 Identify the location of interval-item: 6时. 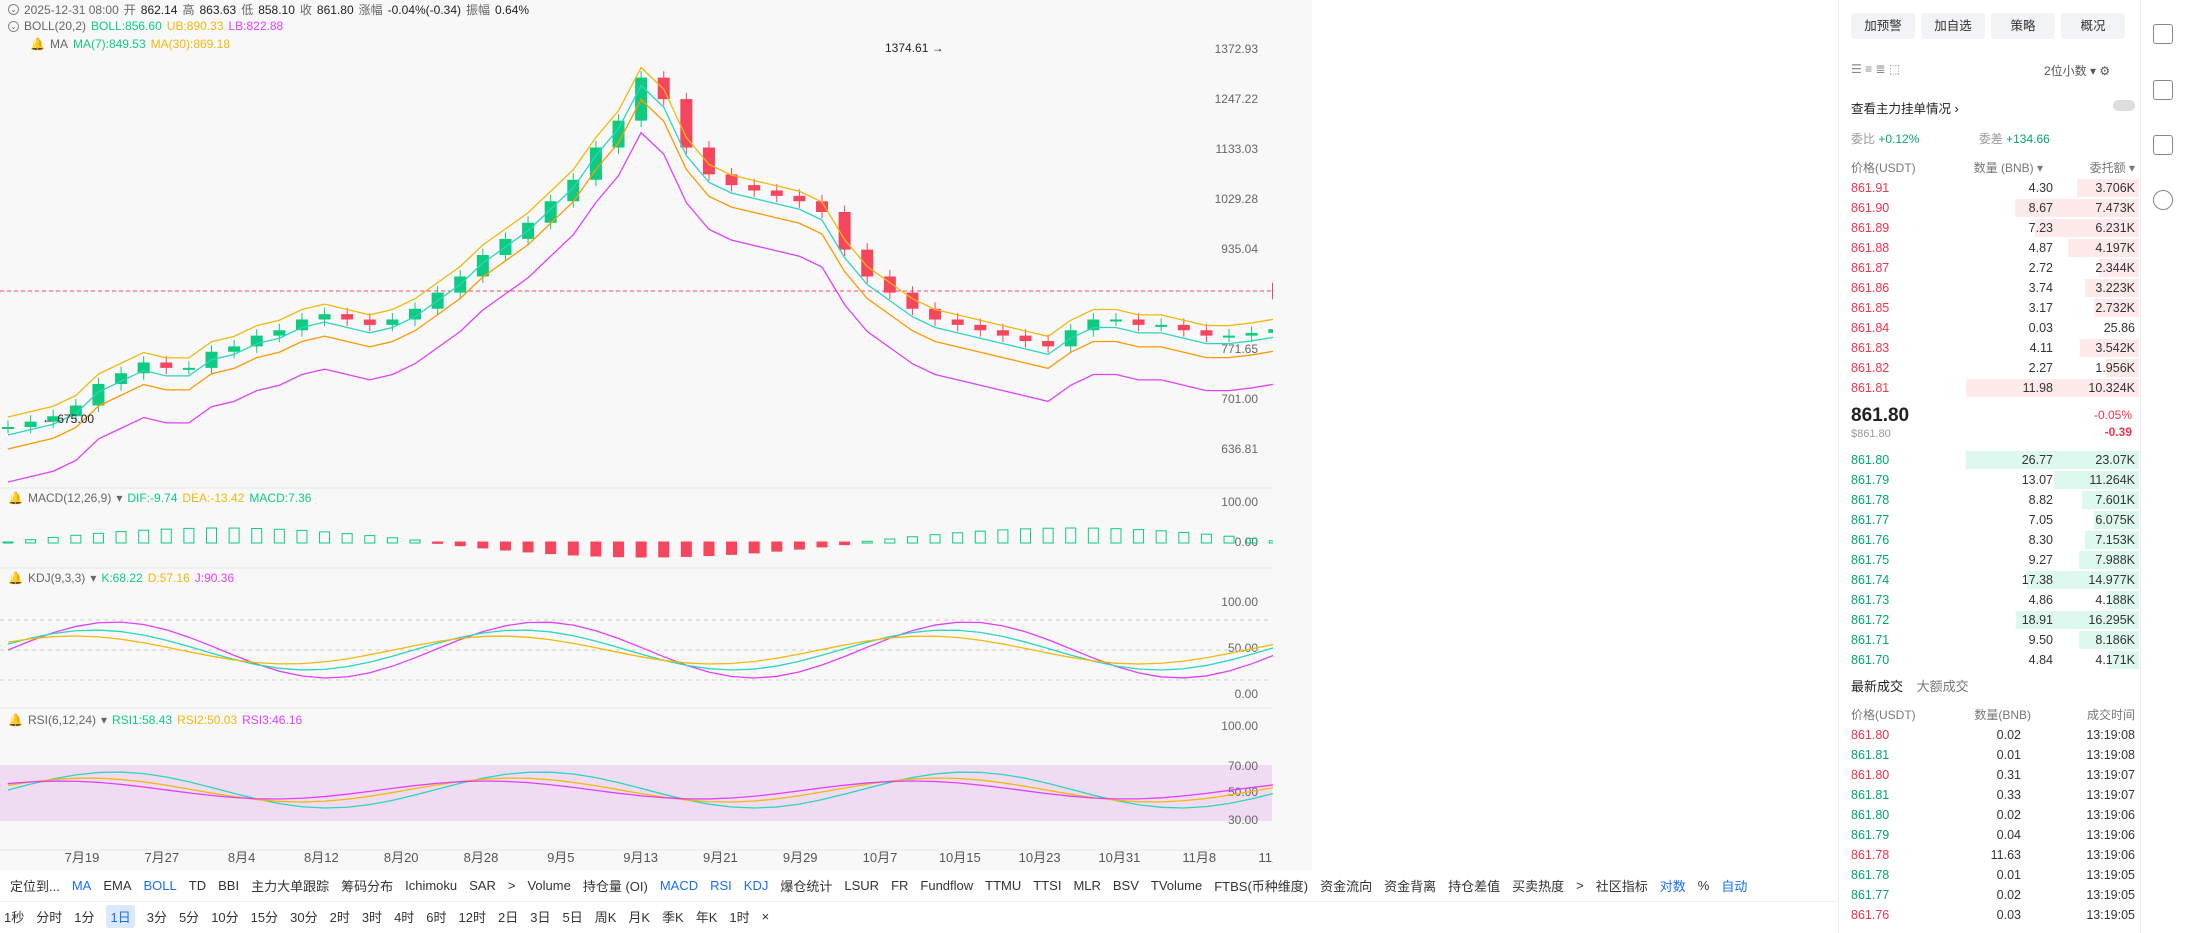
(436, 917).